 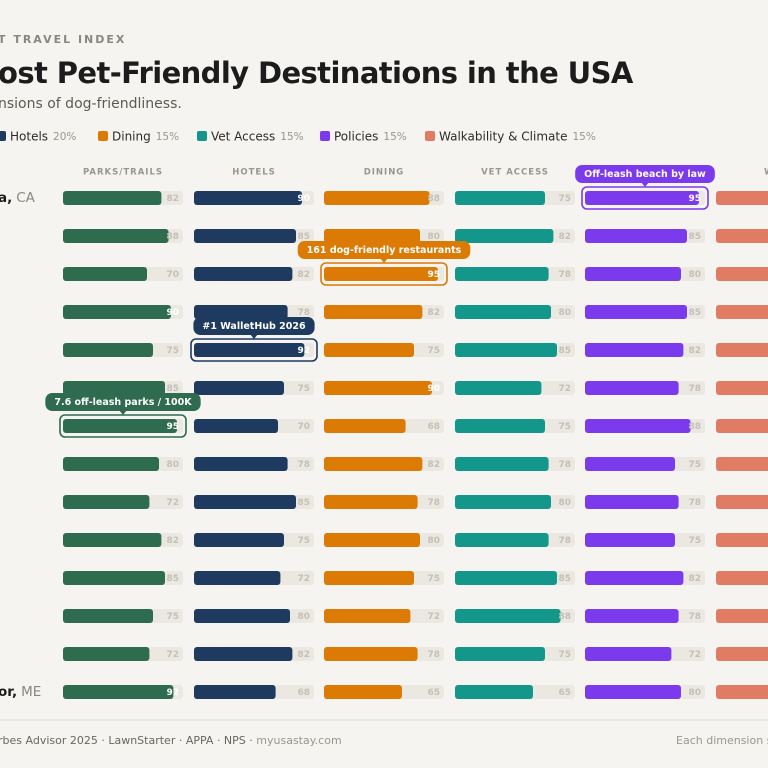 I want to click on tooltip-text: 161 dog-friendly restaurants, so click(x=384, y=250).